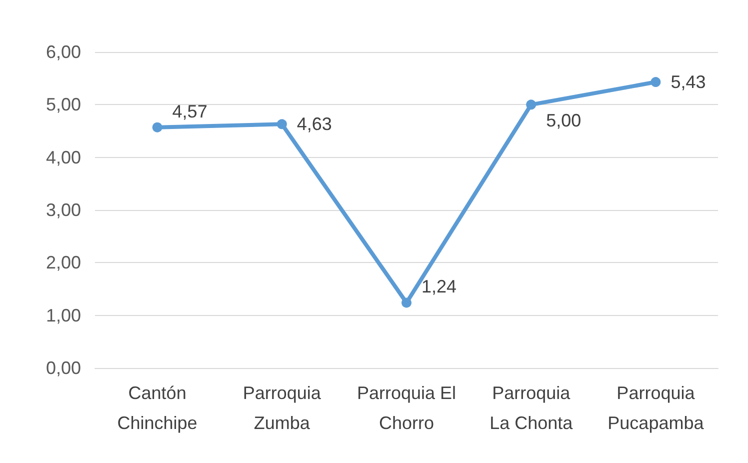 This screenshot has width=748, height=463. I want to click on x-tick-label: Parroquia Zumba, so click(282, 408).